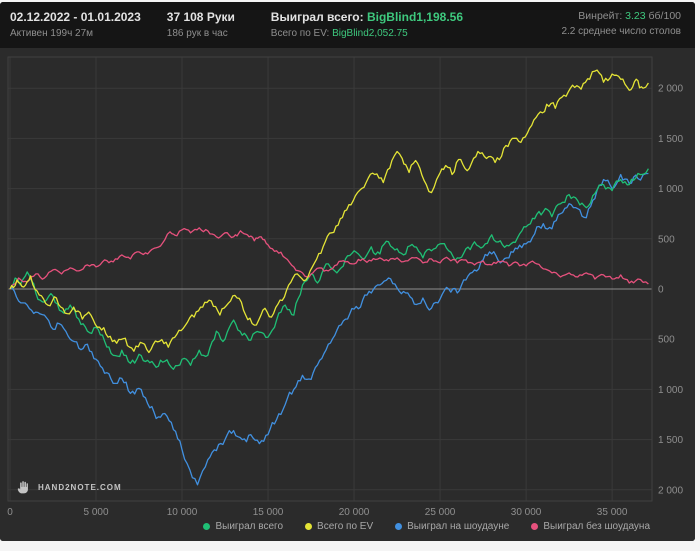  Describe the element at coordinates (661, 290) in the screenshot. I see `y-axis-label: 0` at that location.